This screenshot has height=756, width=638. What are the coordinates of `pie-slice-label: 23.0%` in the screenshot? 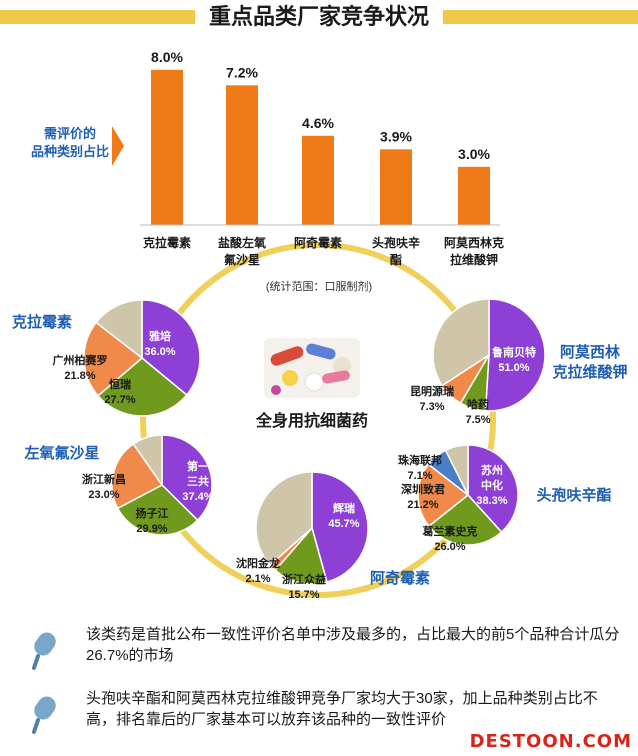 It's located at (103, 495).